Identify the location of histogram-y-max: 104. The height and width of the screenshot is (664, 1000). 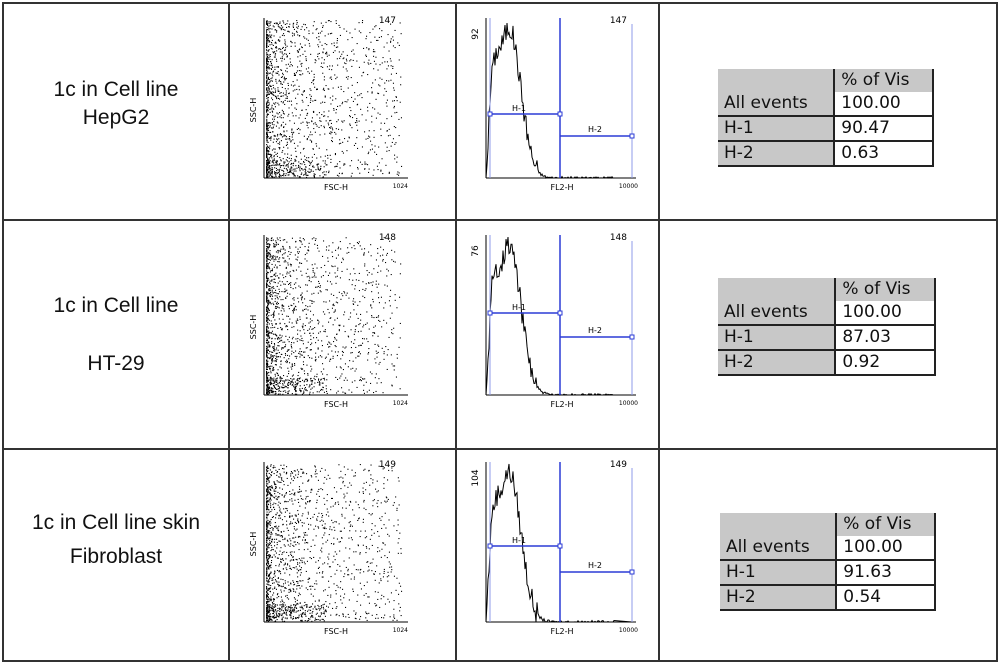
(476, 477).